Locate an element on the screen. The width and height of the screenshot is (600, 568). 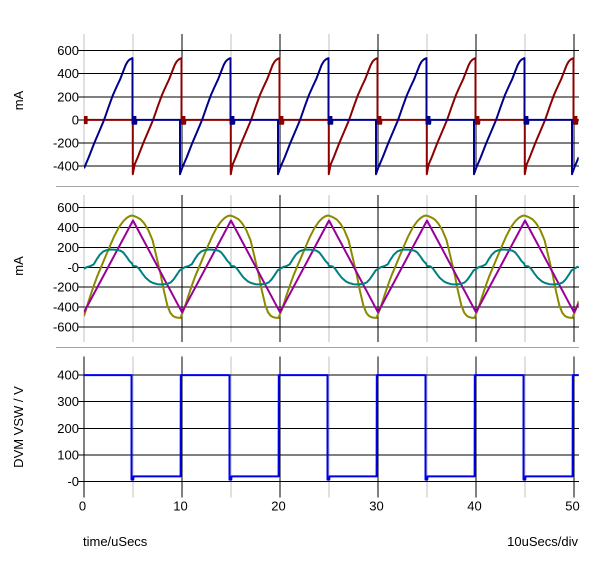
svg-text: DVM VSW / V is located at coordinates (18, 427).